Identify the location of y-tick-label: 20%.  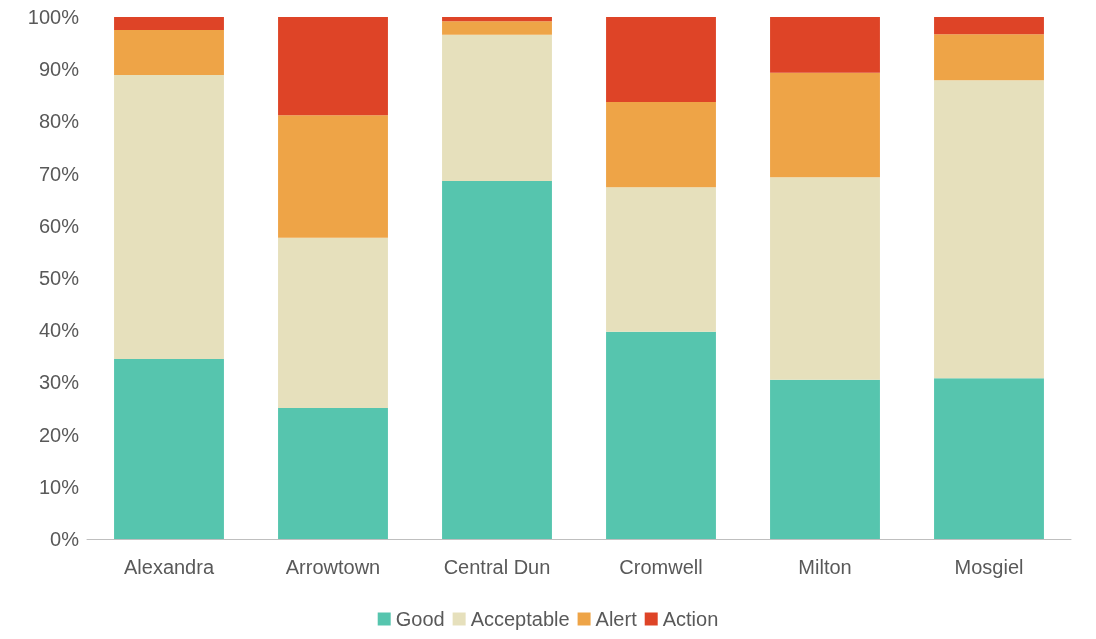
(59, 434).